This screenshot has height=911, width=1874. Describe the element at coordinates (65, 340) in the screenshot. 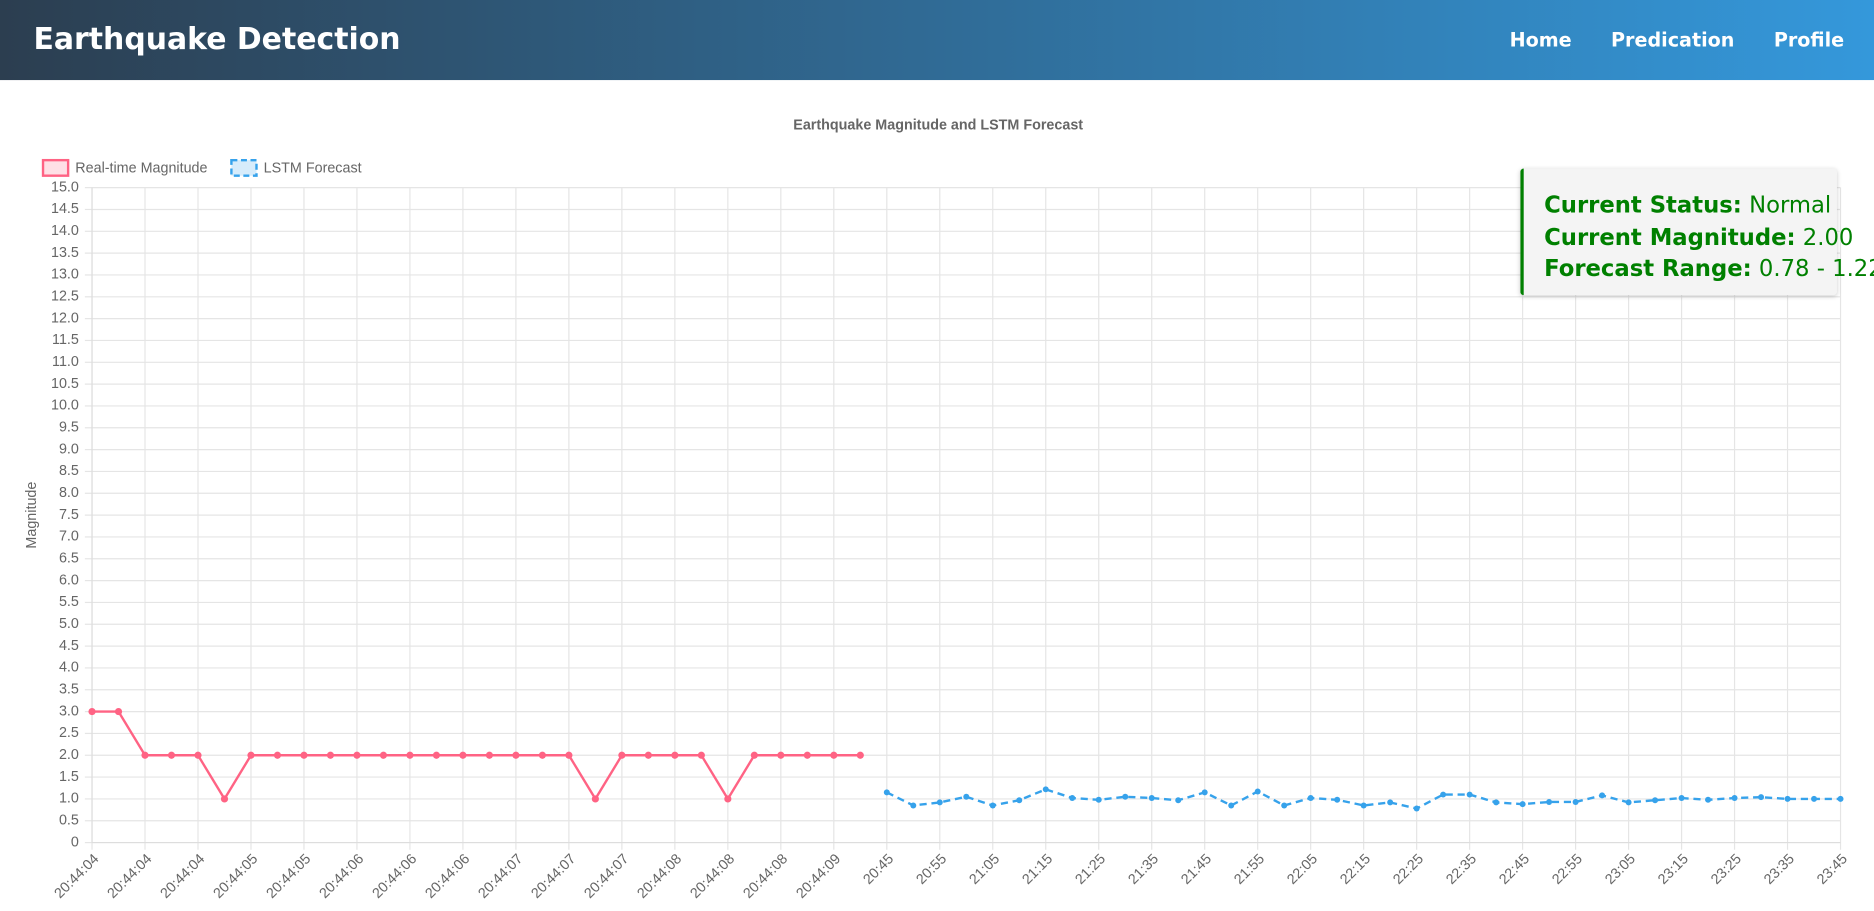

I see `y-tick-label: 11.5` at that location.